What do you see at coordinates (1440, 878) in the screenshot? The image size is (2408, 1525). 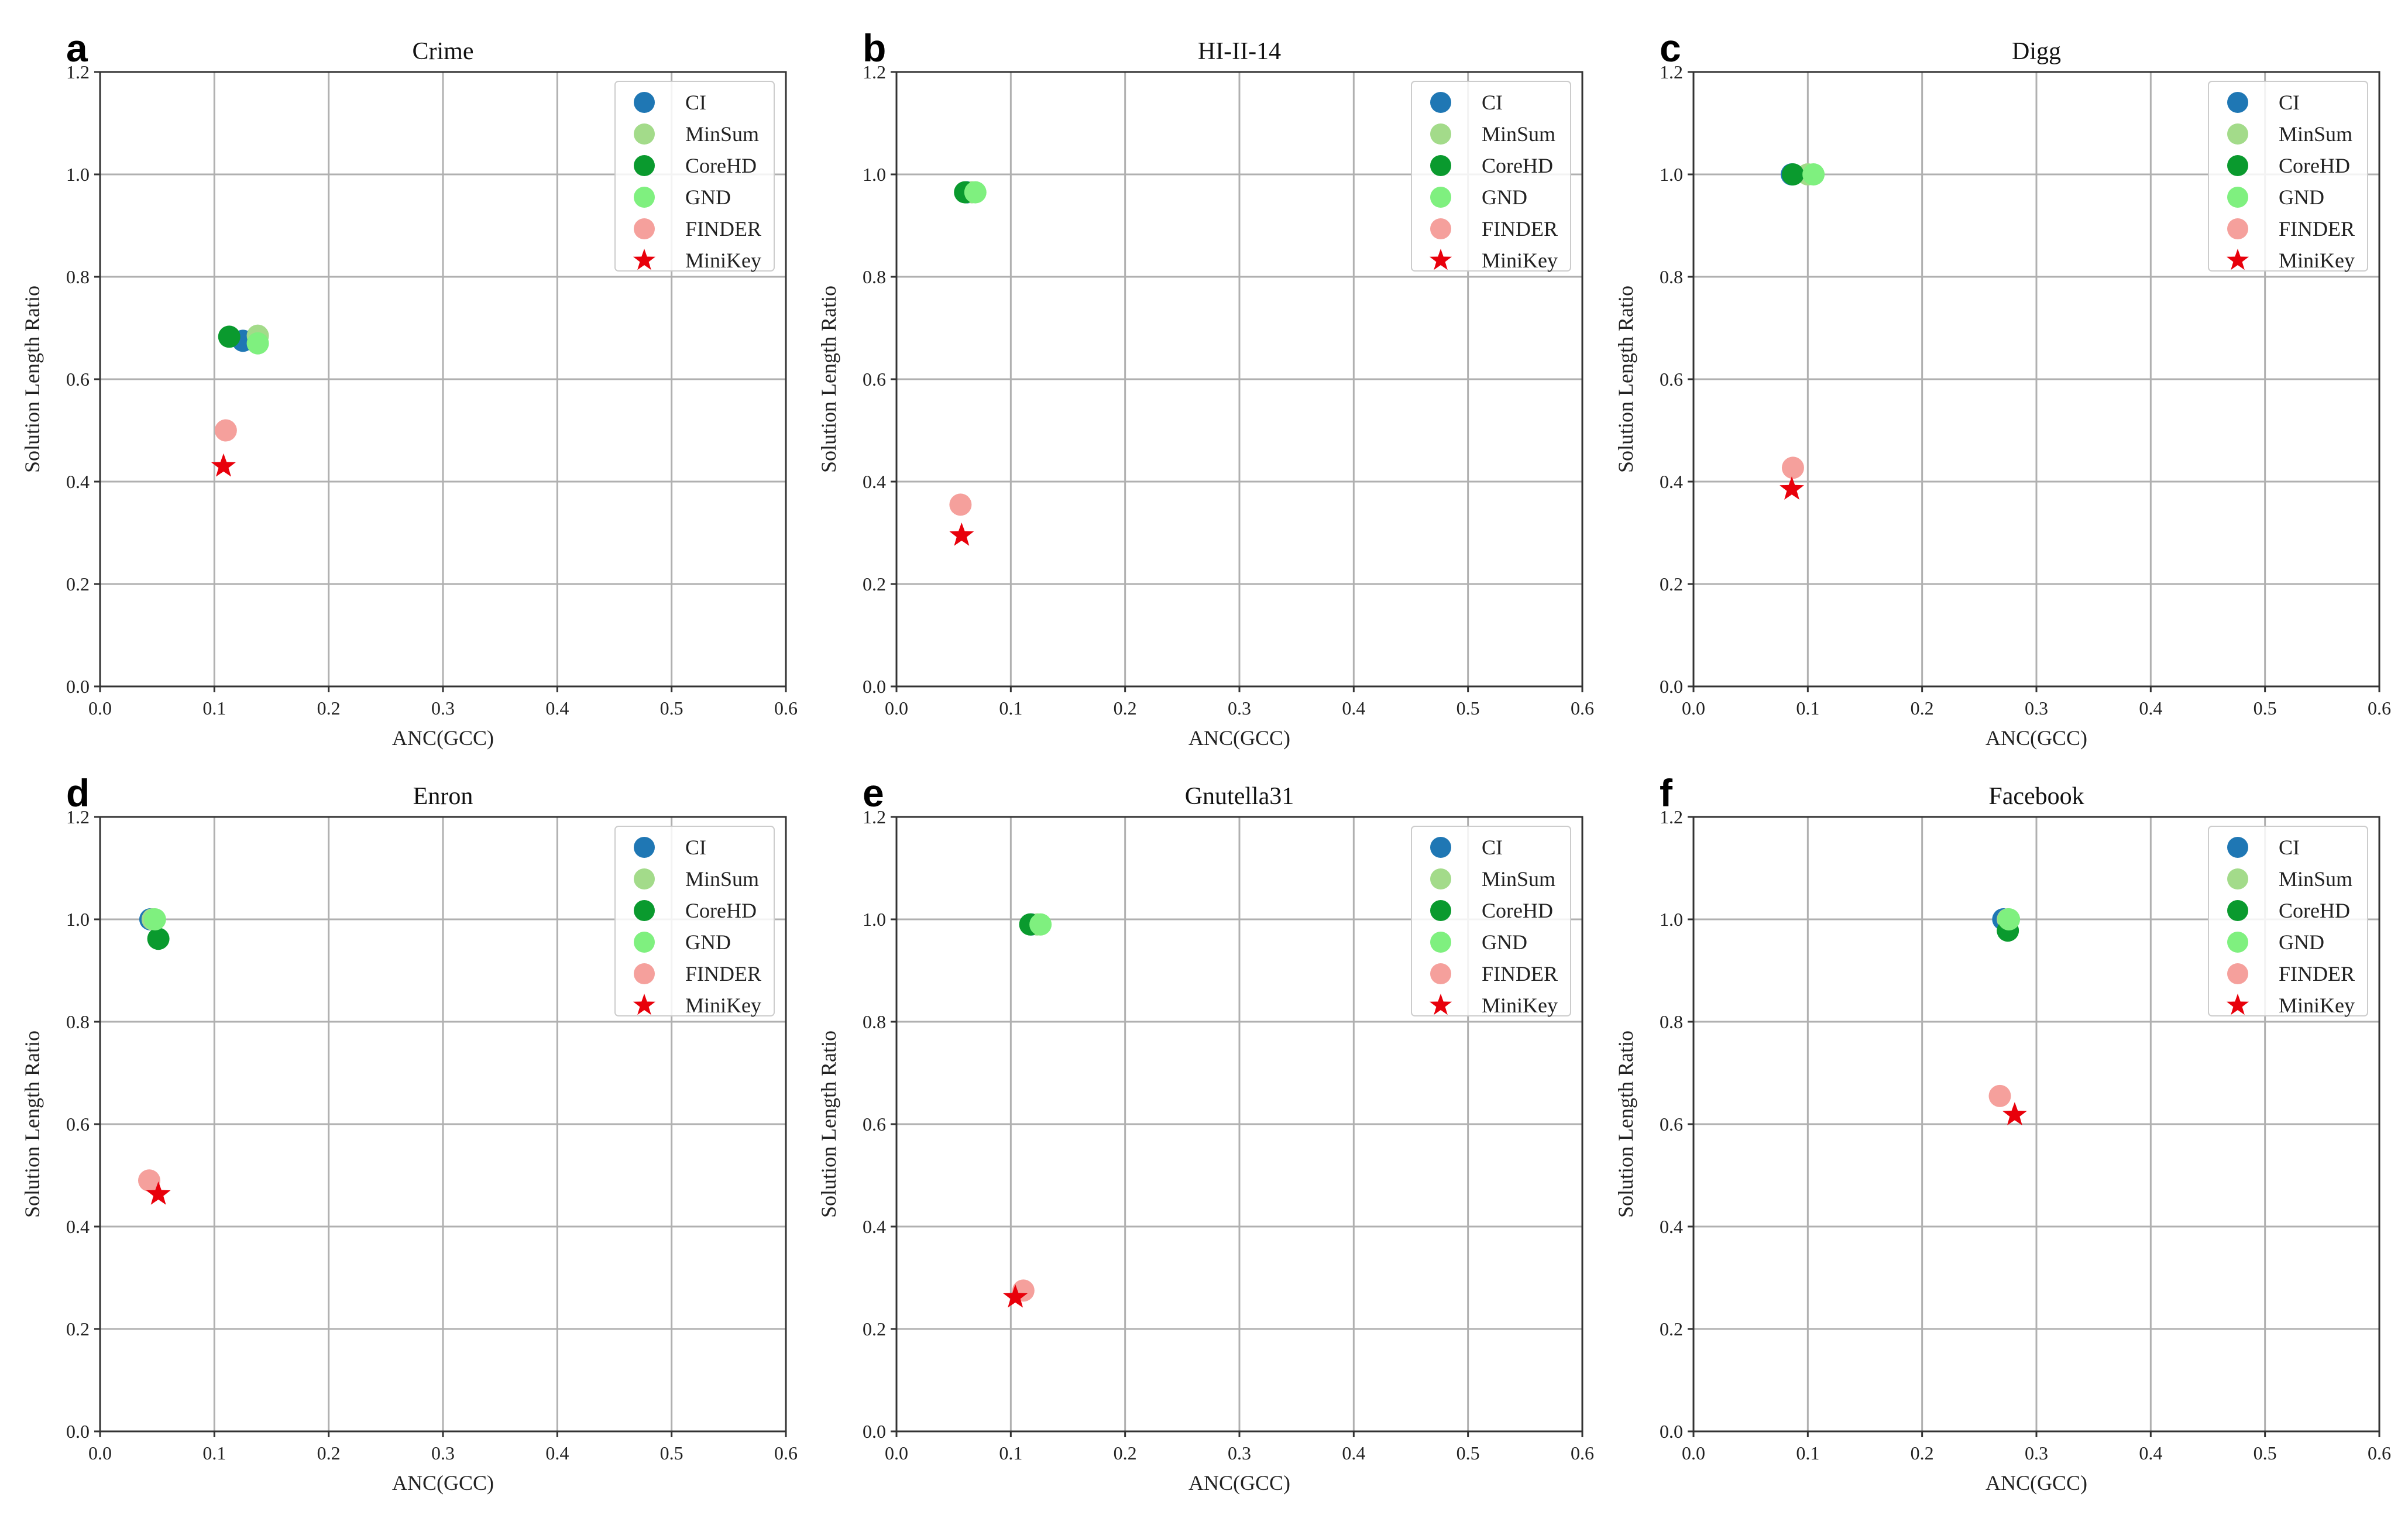 I see `legend-marker-minsum` at bounding box center [1440, 878].